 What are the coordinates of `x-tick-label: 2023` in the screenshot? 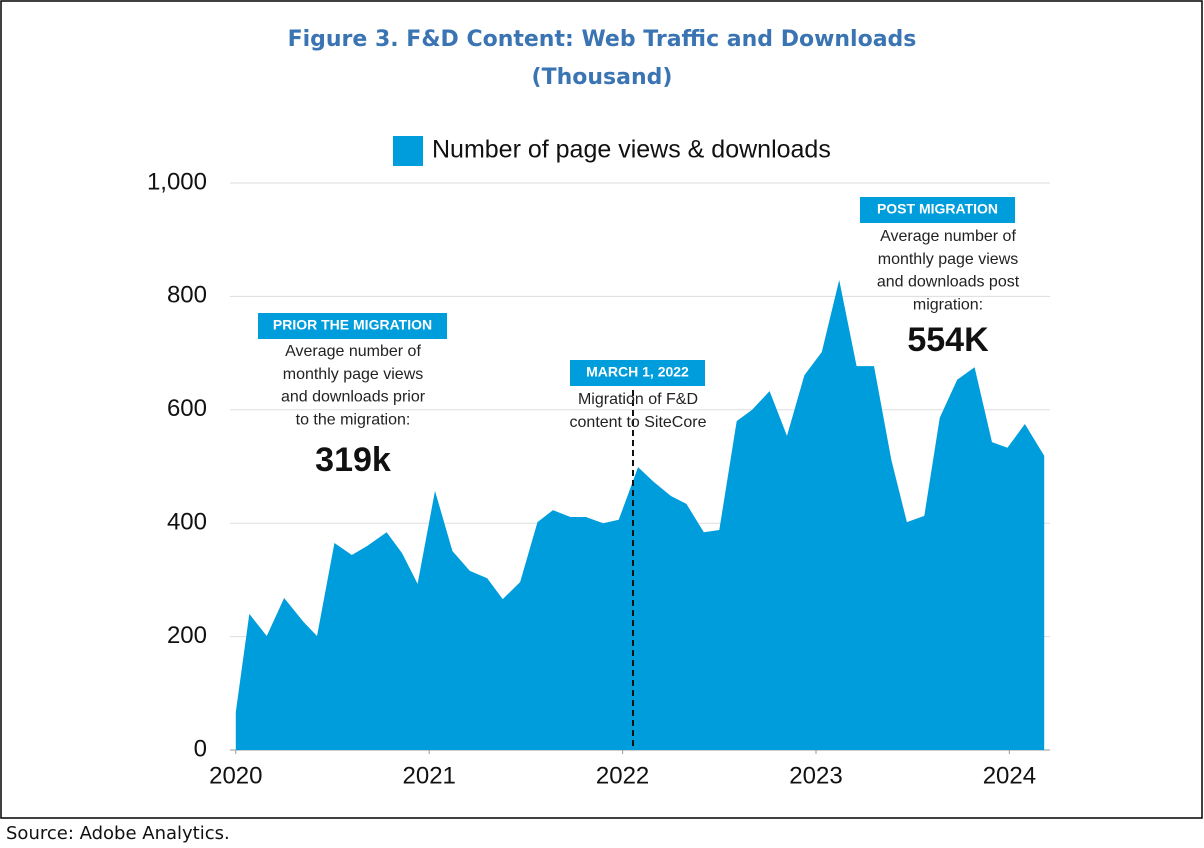 It's located at (815, 775).